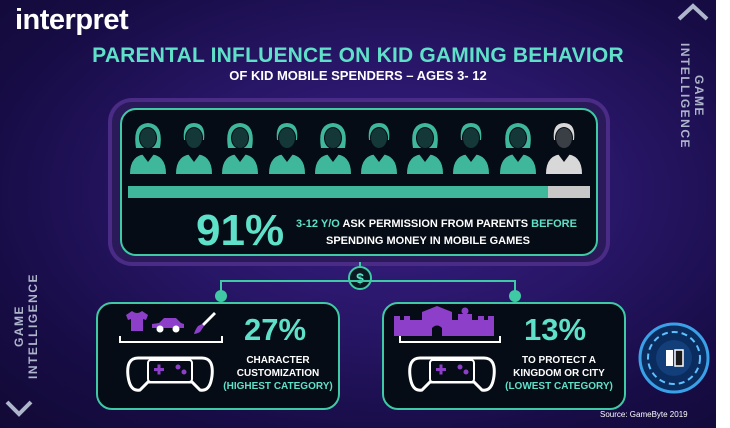  I want to click on brand-badge-icon, so click(674, 358).